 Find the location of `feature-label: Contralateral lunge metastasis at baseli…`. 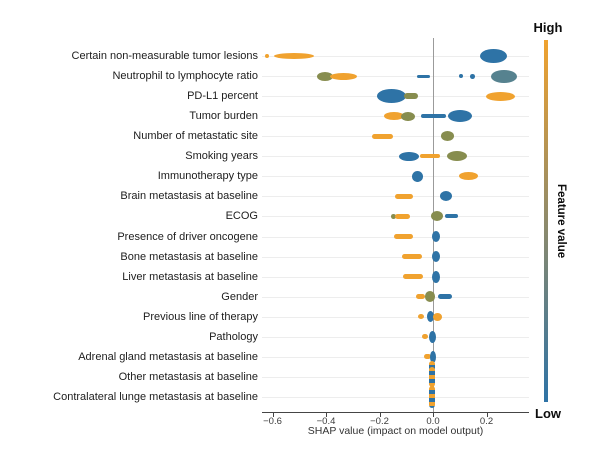

feature-label: Contralateral lunge metastasis at baseli… is located at coordinates (155, 396).